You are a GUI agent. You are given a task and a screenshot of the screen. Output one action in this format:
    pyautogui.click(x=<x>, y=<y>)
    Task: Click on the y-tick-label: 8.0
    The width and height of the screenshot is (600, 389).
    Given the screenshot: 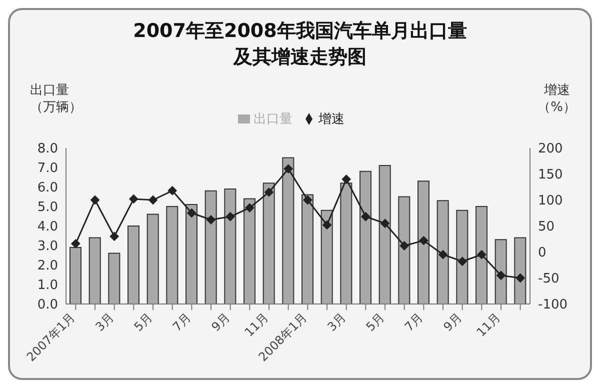 What is the action you would take?
    pyautogui.click(x=47, y=149)
    